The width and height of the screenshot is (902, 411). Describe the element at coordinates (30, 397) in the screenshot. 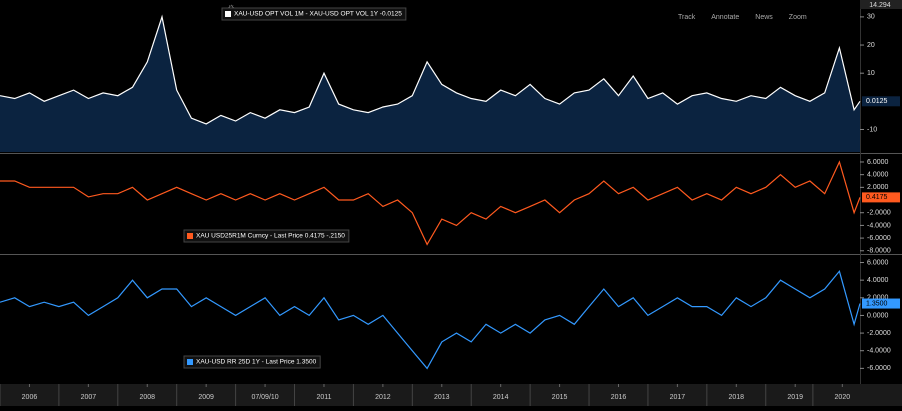

I see `x-tick-label: 2006` at that location.